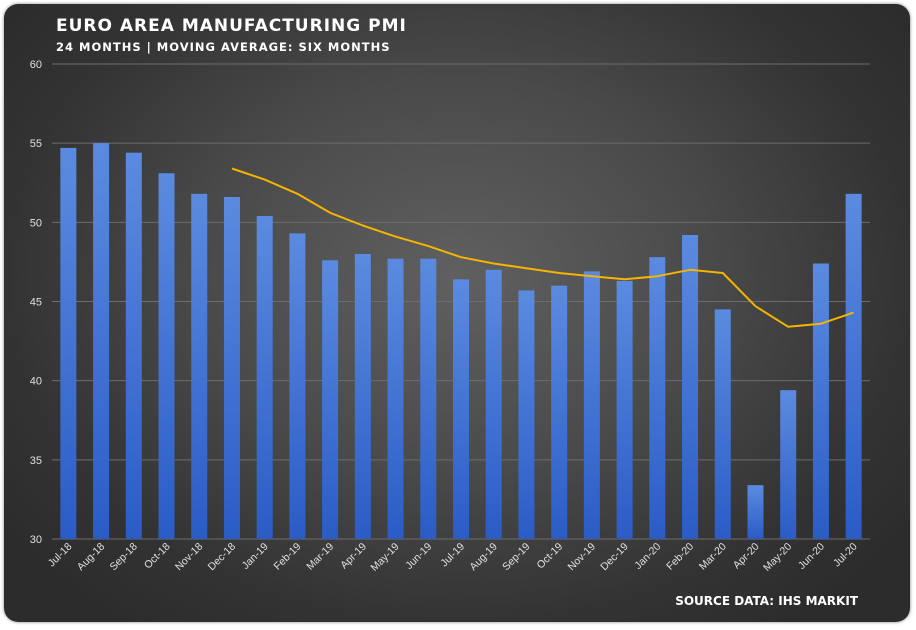  I want to click on x-tick-label: Mar-20, so click(713, 557).